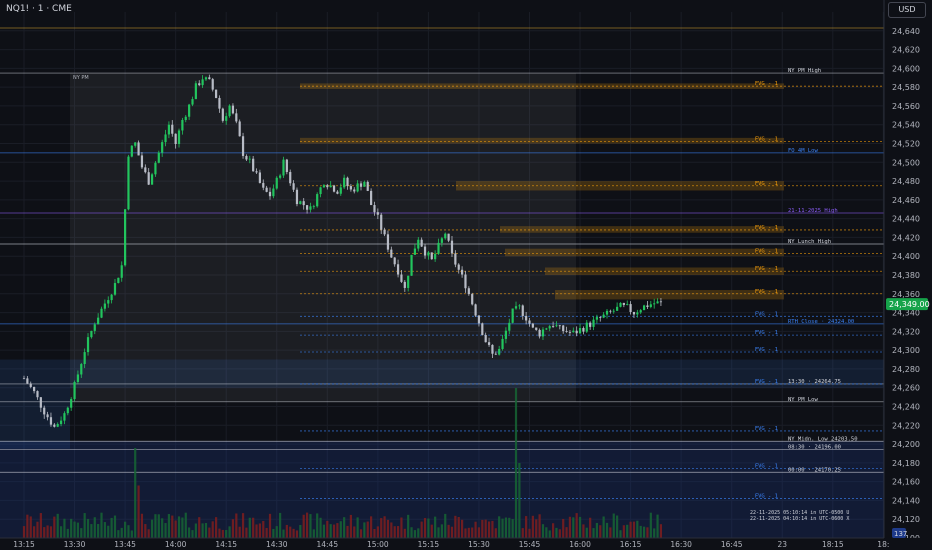  I want to click on x-tick-14: 16:45, so click(732, 544).